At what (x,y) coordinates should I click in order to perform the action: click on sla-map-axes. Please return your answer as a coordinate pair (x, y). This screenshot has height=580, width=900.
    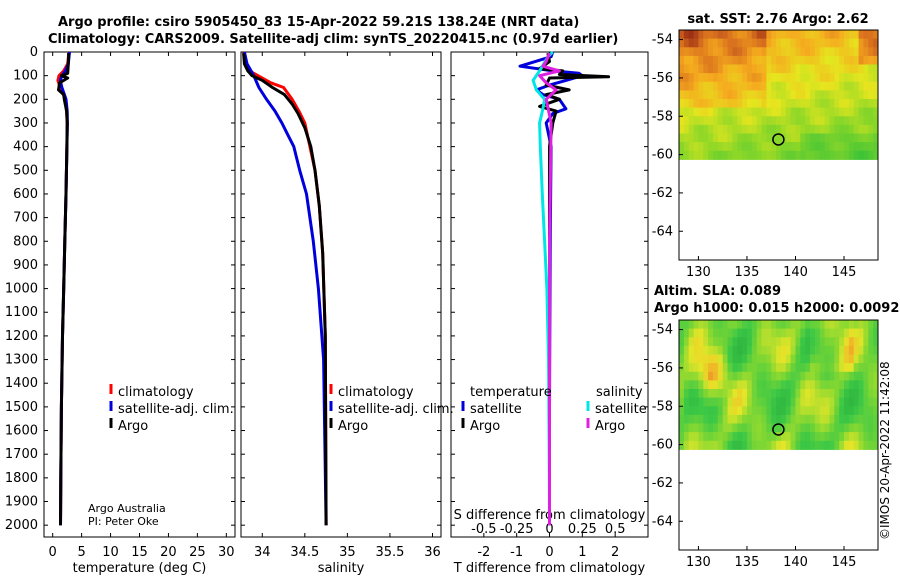
    Looking at the image, I should click on (778, 435).